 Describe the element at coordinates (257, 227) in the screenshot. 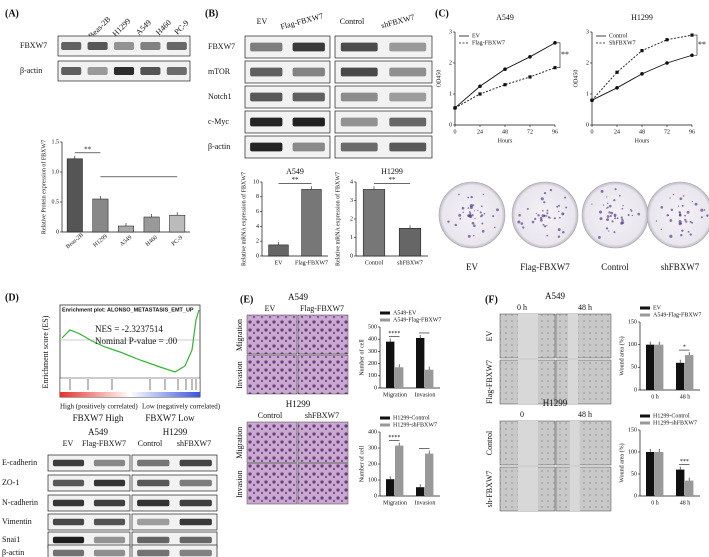

I see `y-tick-label: 4` at that location.